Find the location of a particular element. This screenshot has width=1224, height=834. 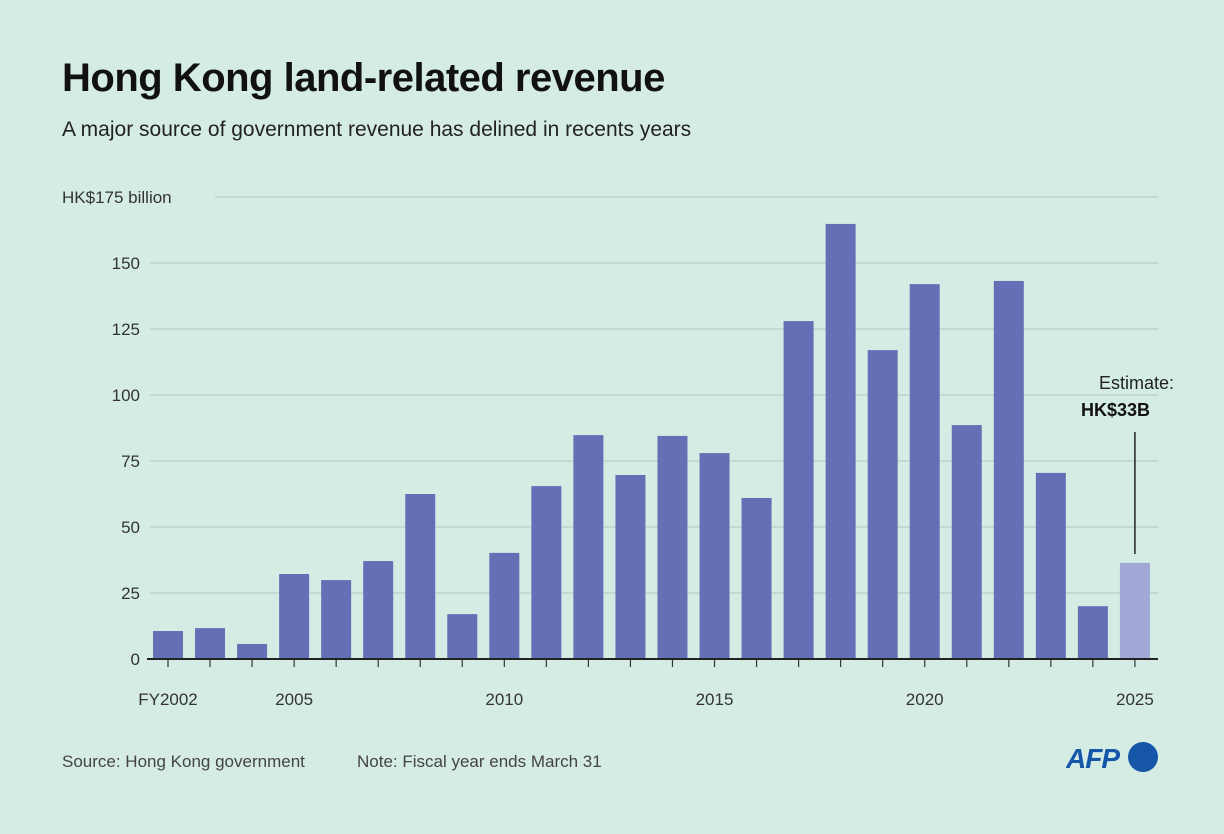

bar-2005 is located at coordinates (294, 616).